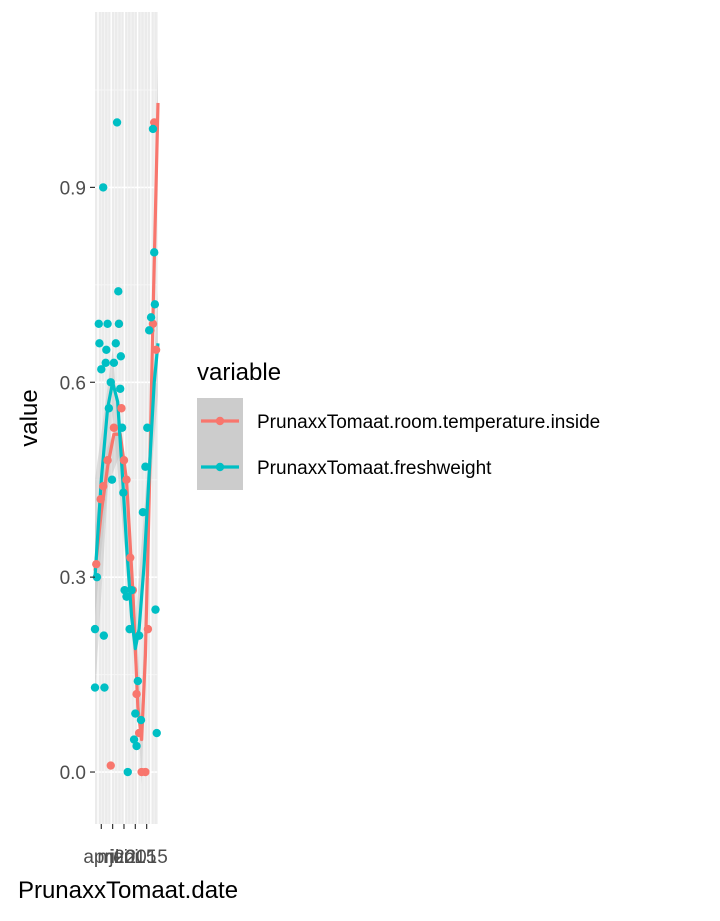 The width and height of the screenshot is (720, 921). Describe the element at coordinates (73, 578) in the screenshot. I see `y-tick-label: 0.3` at that location.